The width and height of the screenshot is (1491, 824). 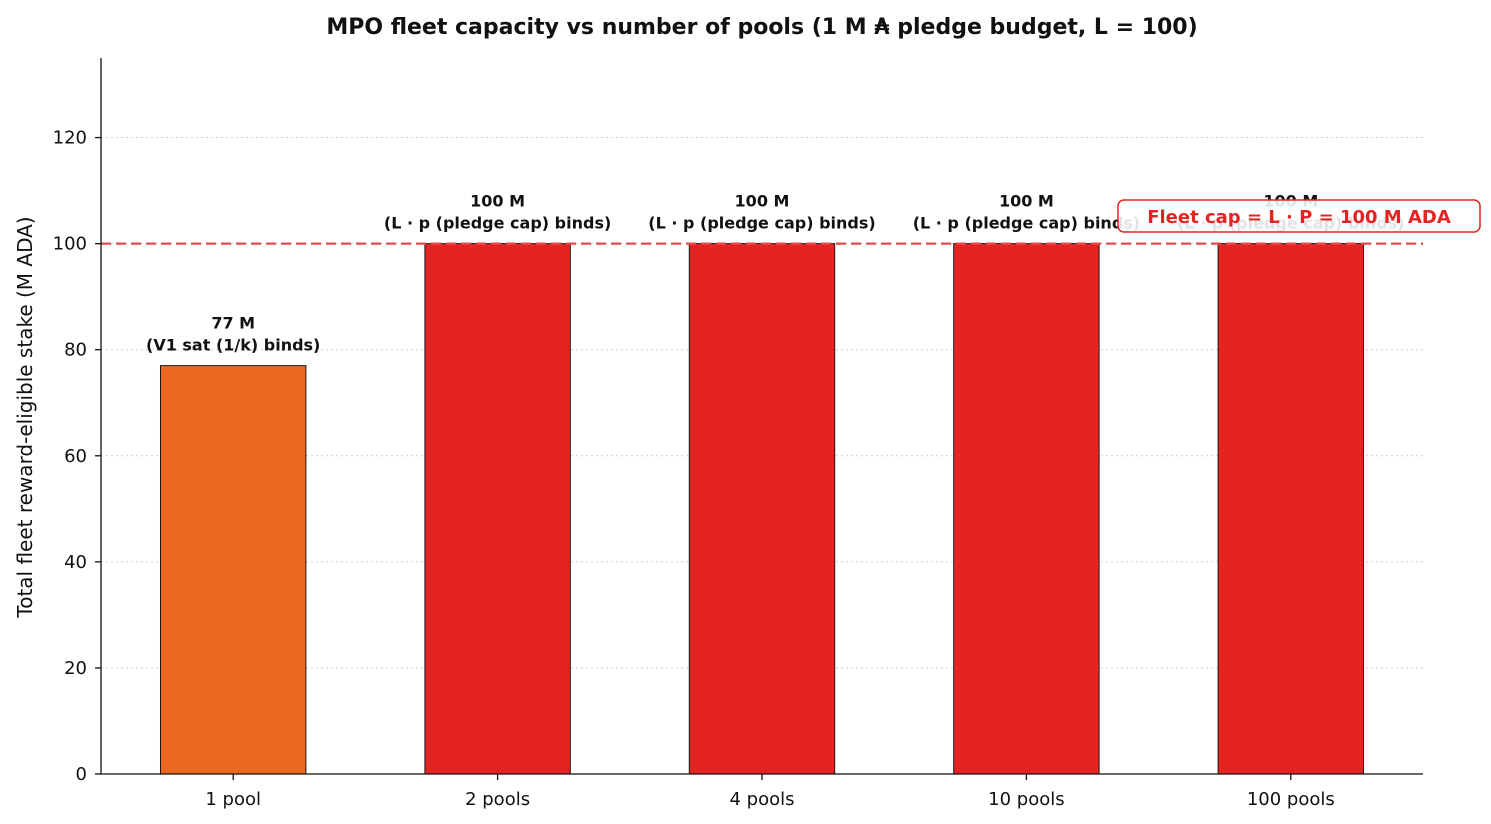 I want to click on bar-annotation-2: (L · p (pledge cap) binds), so click(x=761, y=223).